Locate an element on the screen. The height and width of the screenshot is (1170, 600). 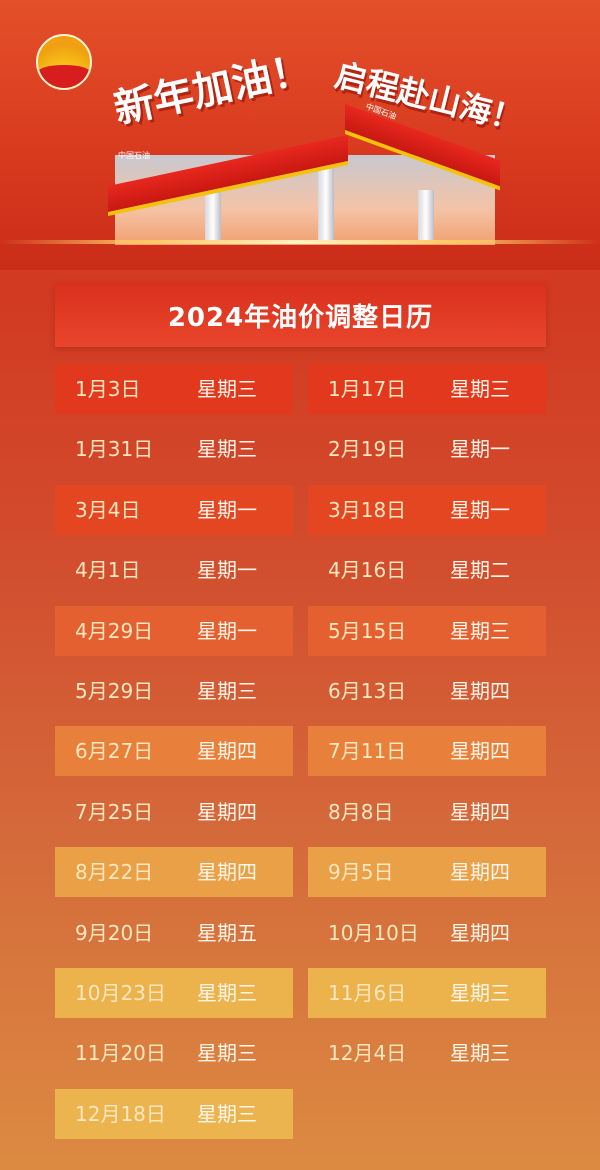
entry-date: 12月18日 is located at coordinates (120, 1113).